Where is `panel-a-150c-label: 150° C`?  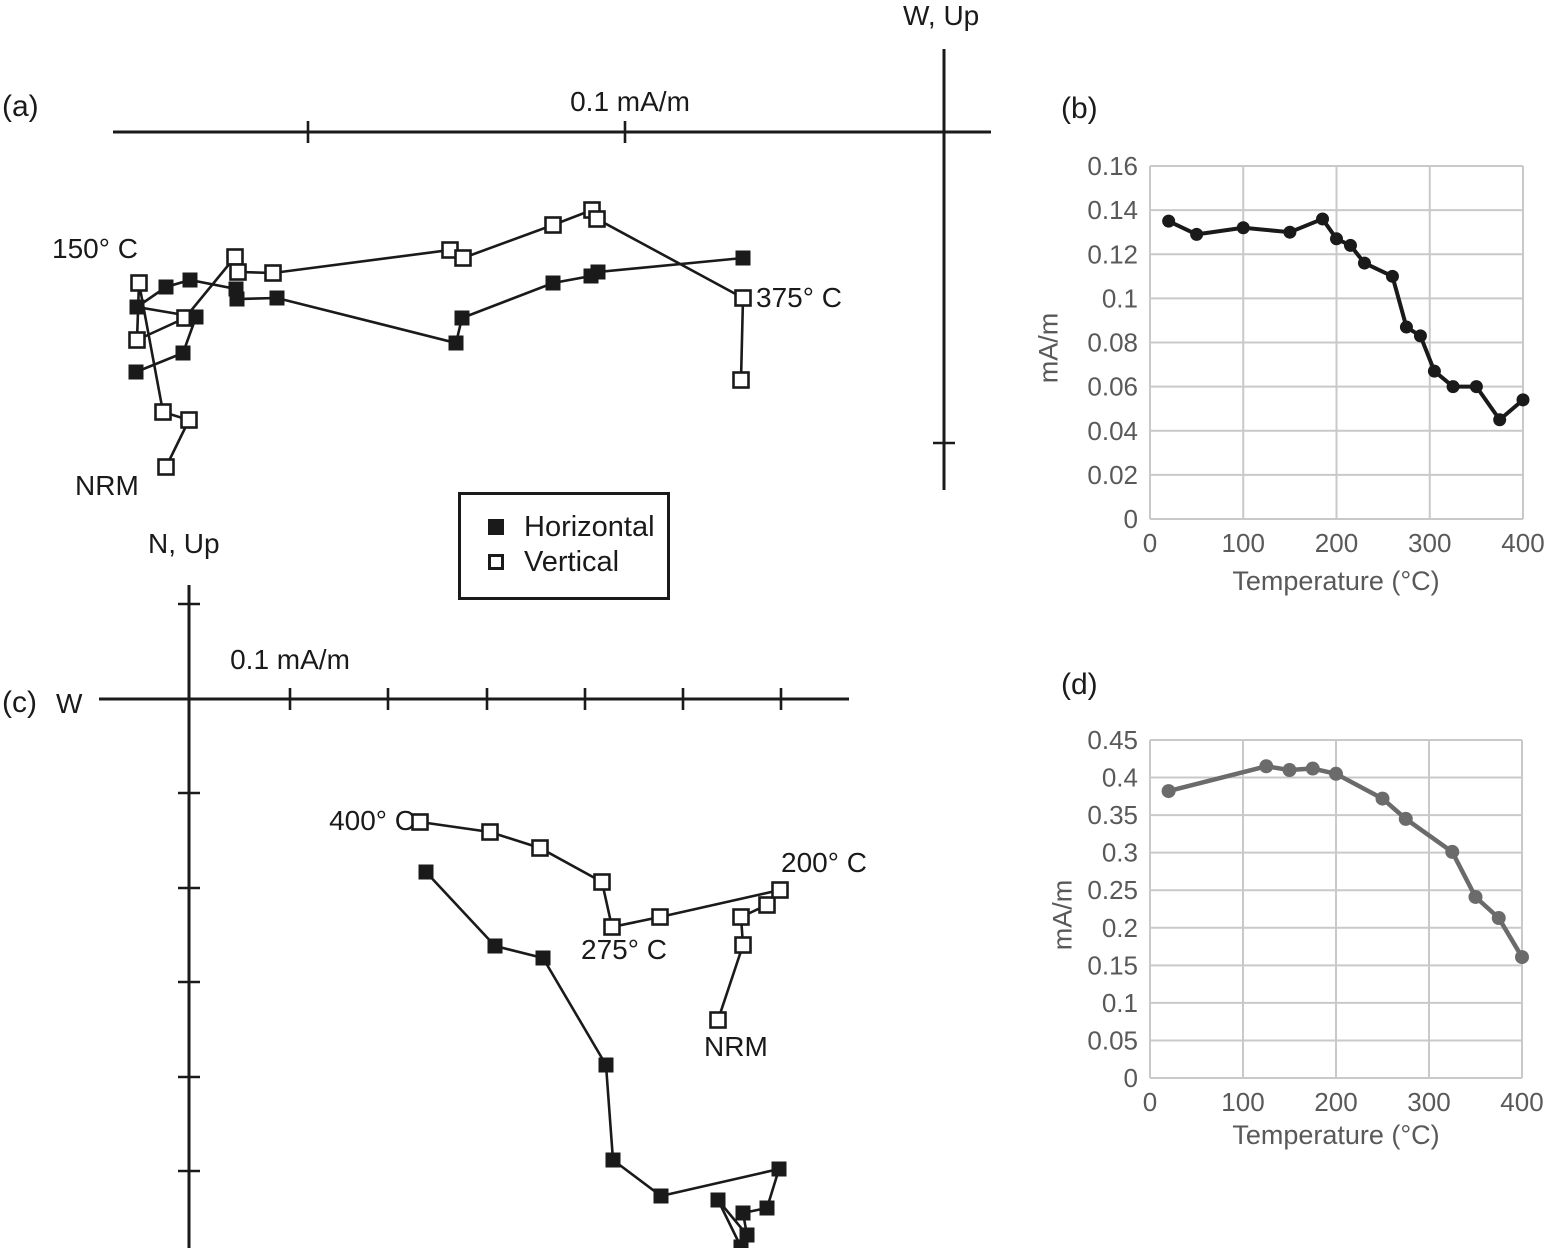 panel-a-150c-label: 150° C is located at coordinates (95, 248).